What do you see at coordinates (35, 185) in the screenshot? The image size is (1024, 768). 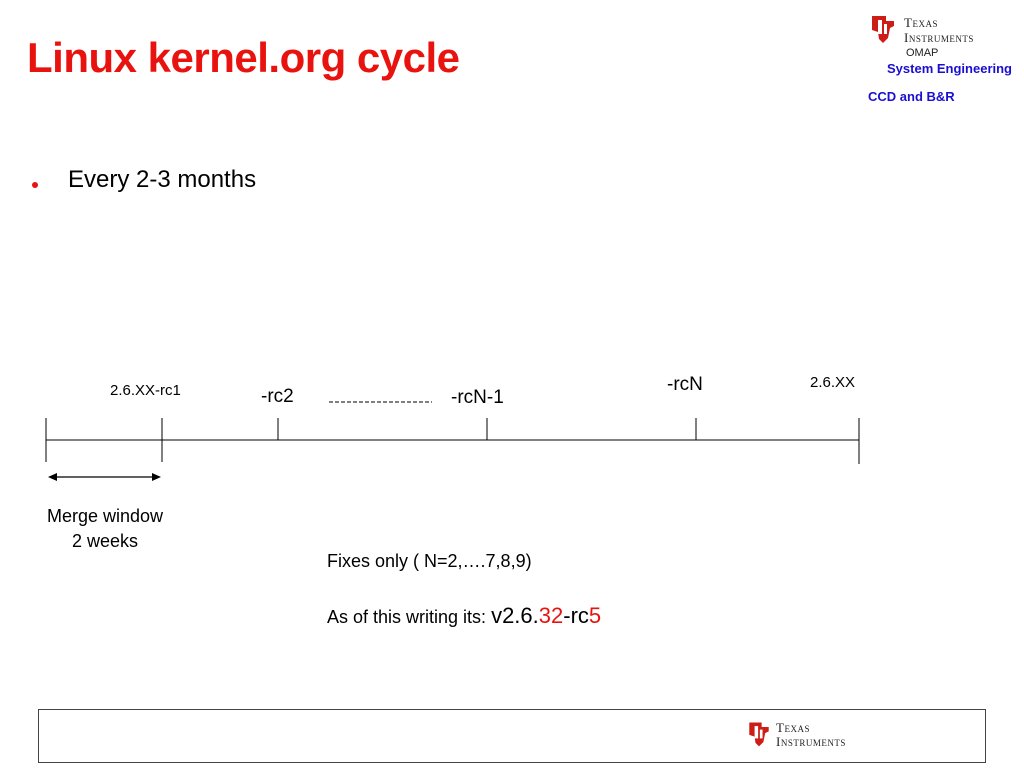 I see `bullet-marker` at bounding box center [35, 185].